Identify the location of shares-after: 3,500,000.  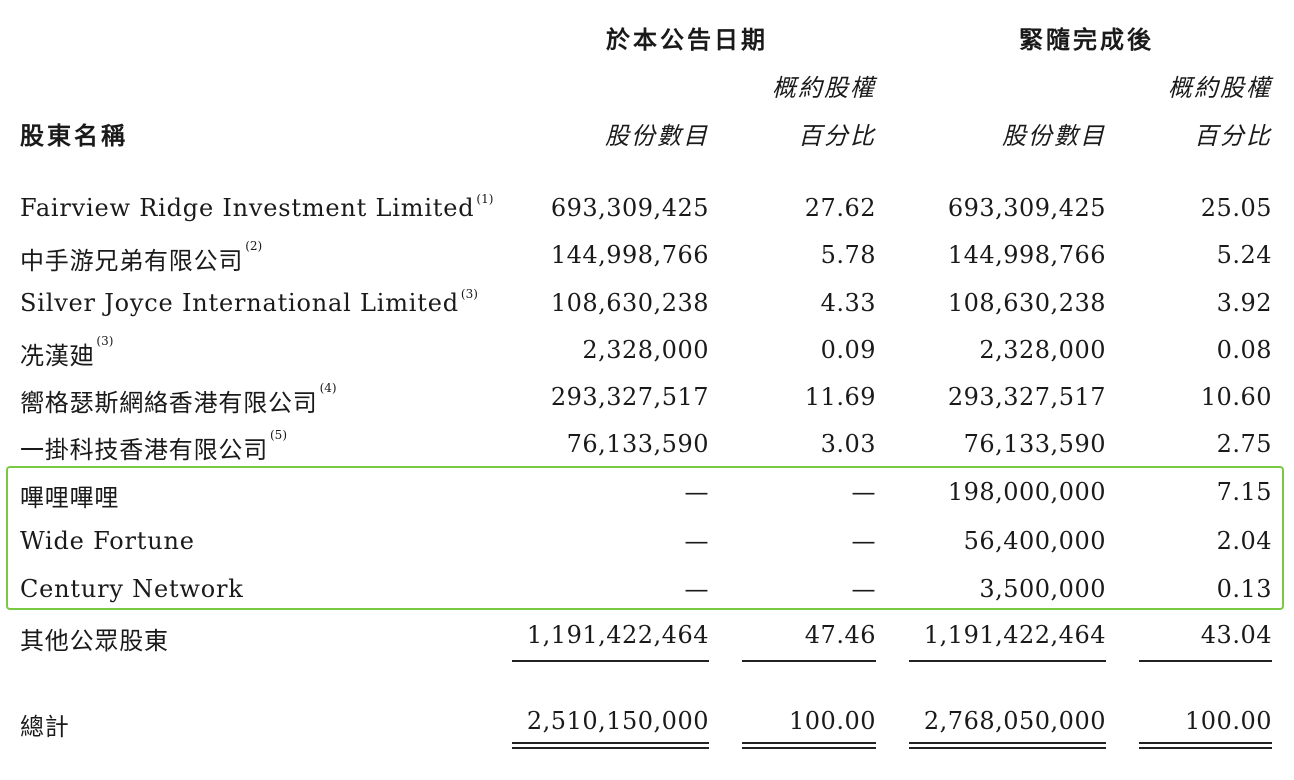
(1042, 589).